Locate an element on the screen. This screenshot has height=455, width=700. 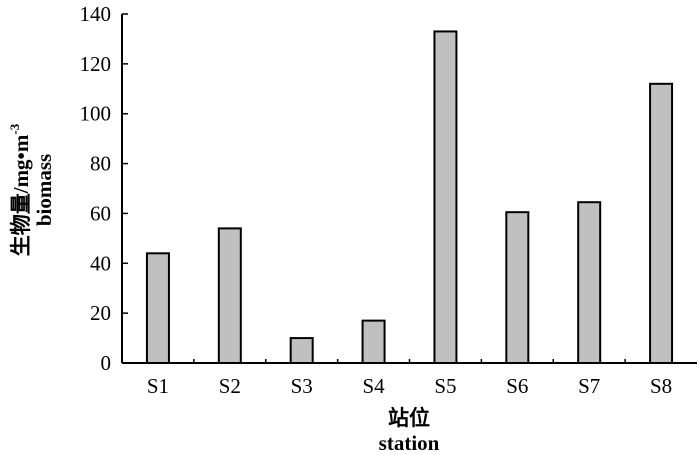
y-axis-title: 生物量/mg•m-3 is located at coordinates (20, 189).